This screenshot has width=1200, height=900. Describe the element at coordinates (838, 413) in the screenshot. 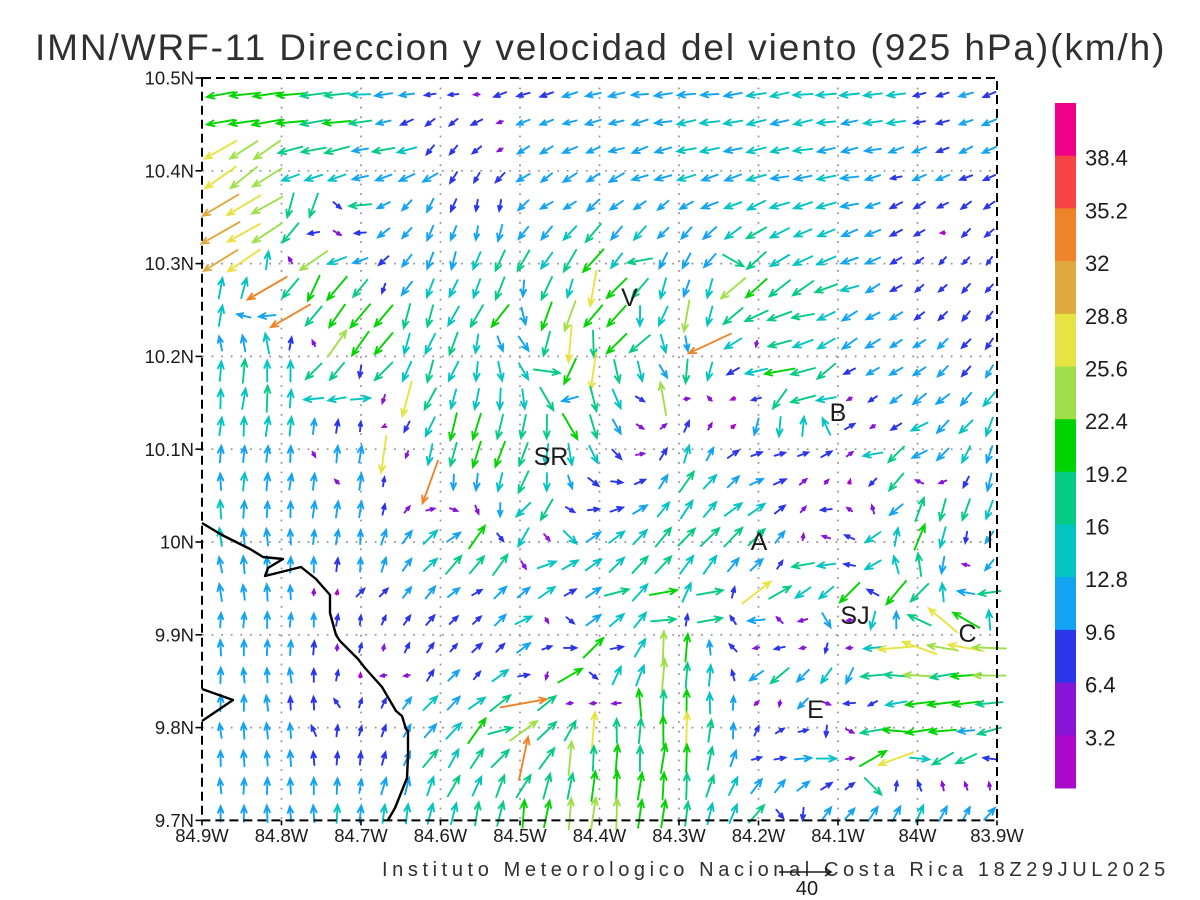

I see `svg-text: B` at that location.